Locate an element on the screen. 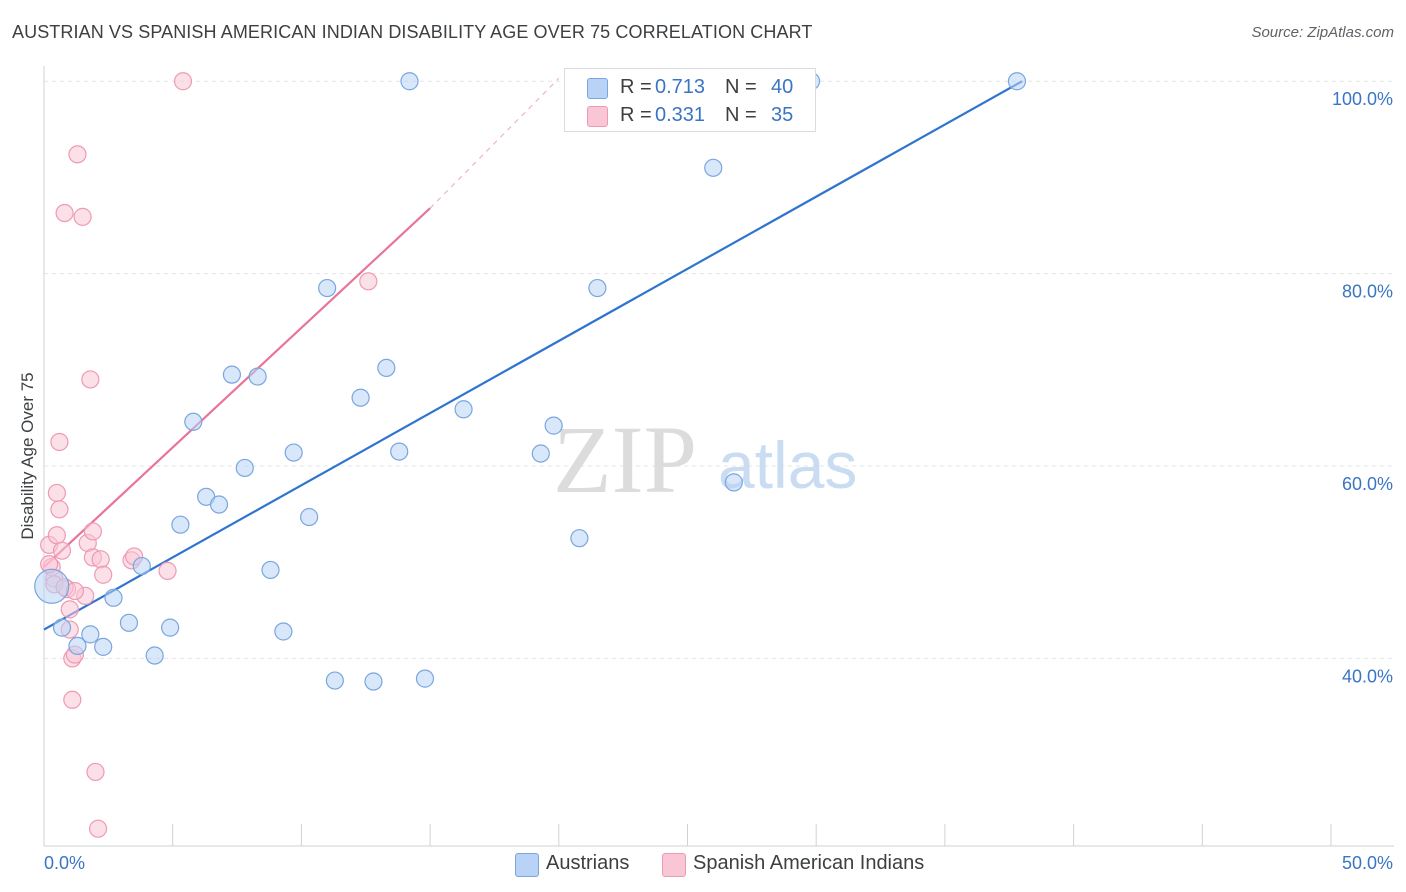  y-tick-label: 100.0% is located at coordinates (1362, 99).